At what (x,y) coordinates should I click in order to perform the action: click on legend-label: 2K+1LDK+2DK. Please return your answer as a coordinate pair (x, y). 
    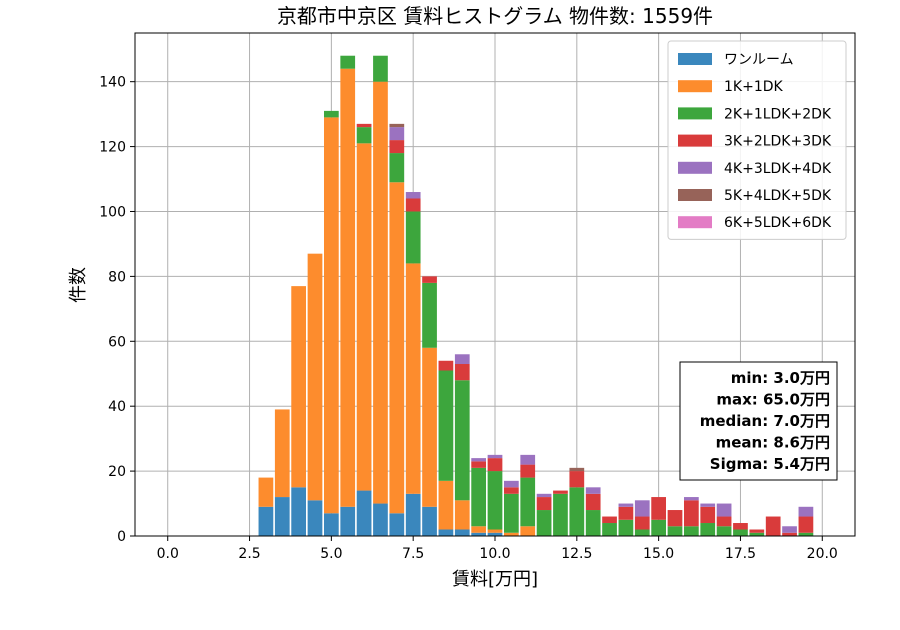
    Looking at the image, I should click on (778, 114).